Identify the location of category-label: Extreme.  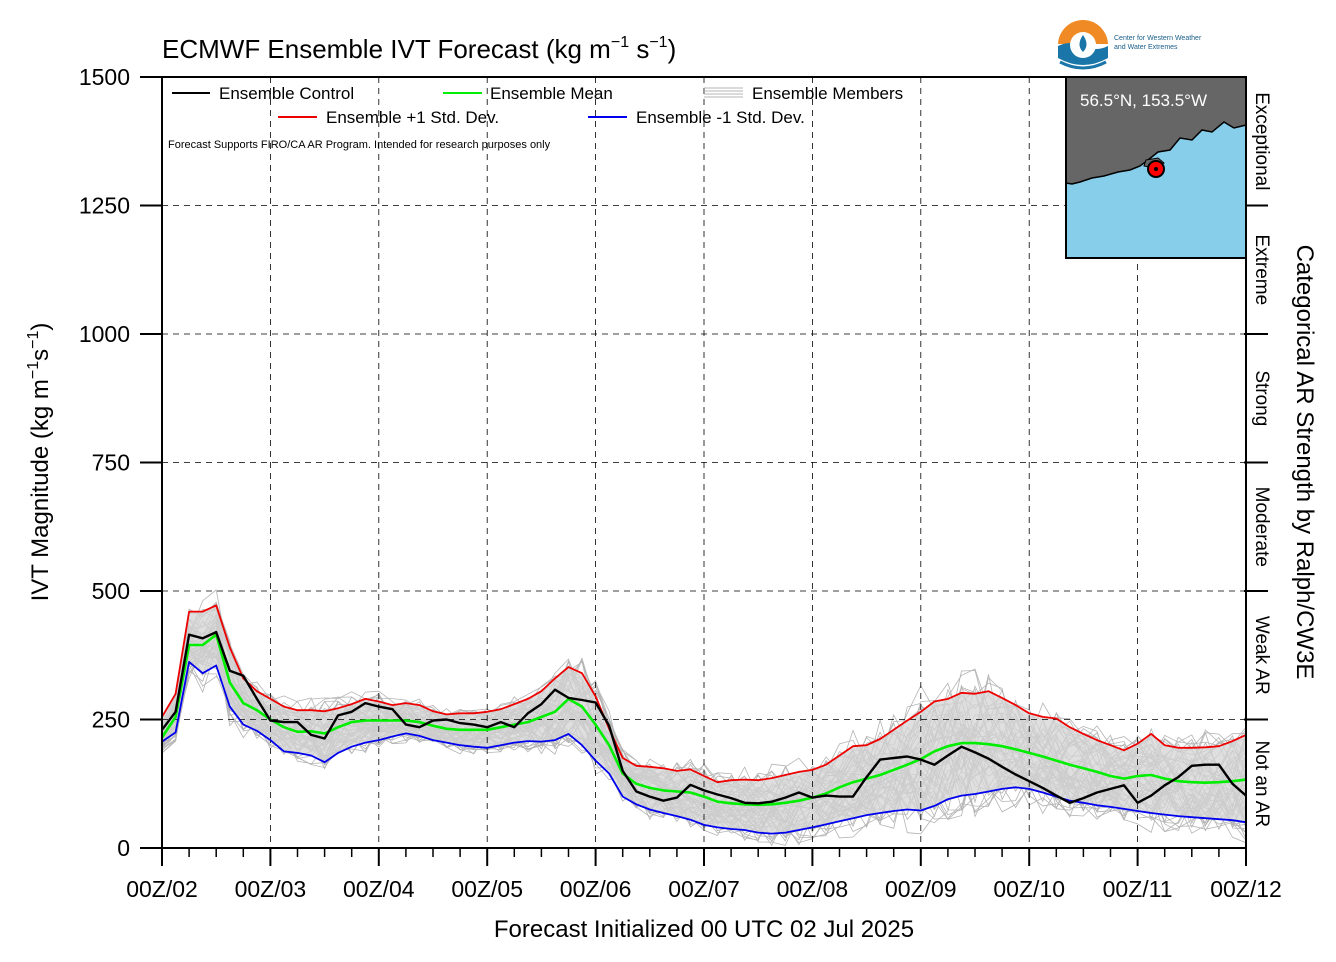
(1261, 269).